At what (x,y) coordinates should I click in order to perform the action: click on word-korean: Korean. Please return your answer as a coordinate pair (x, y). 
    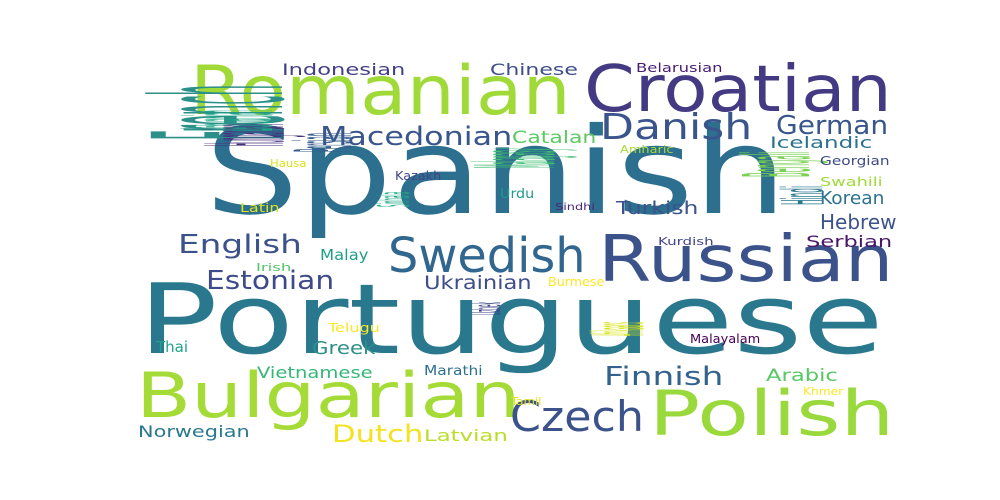
    Looking at the image, I should click on (852, 198).